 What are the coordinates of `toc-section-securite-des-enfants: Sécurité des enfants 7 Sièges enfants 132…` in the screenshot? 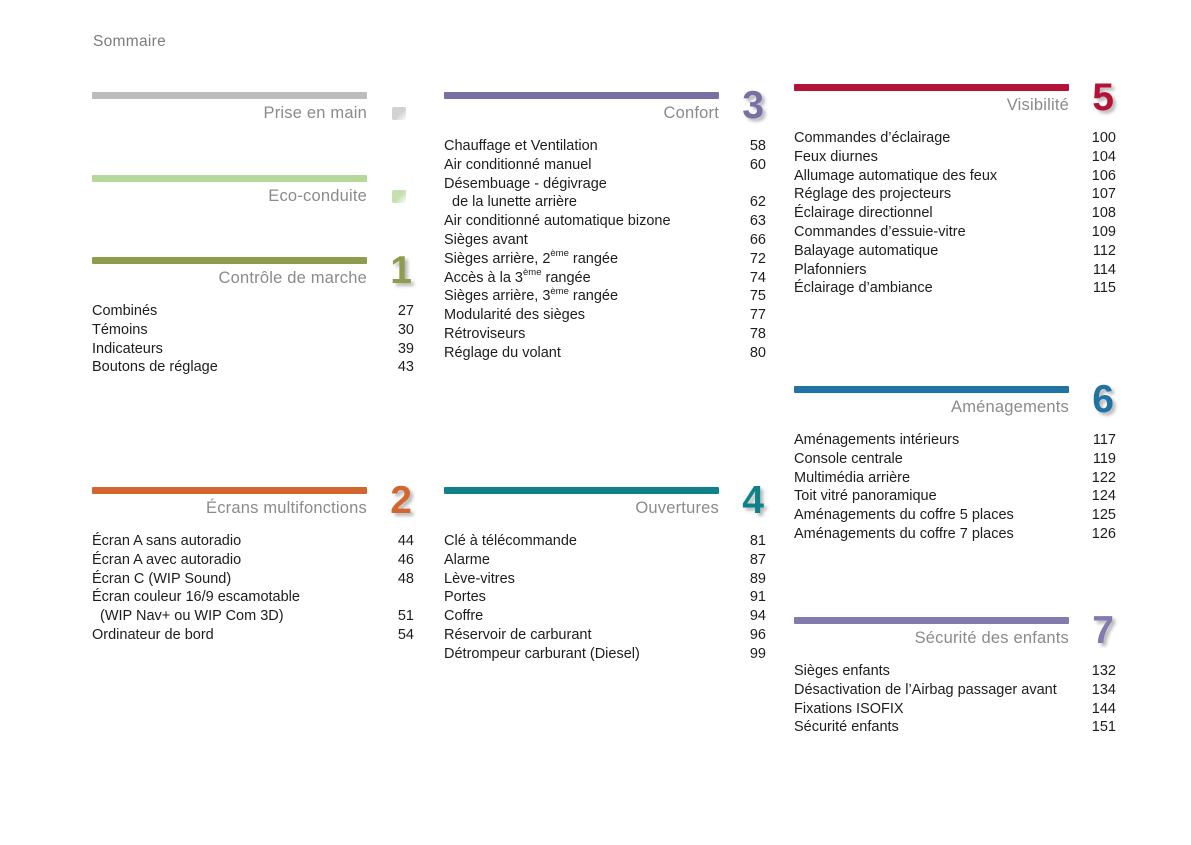 It's located at (955, 672).